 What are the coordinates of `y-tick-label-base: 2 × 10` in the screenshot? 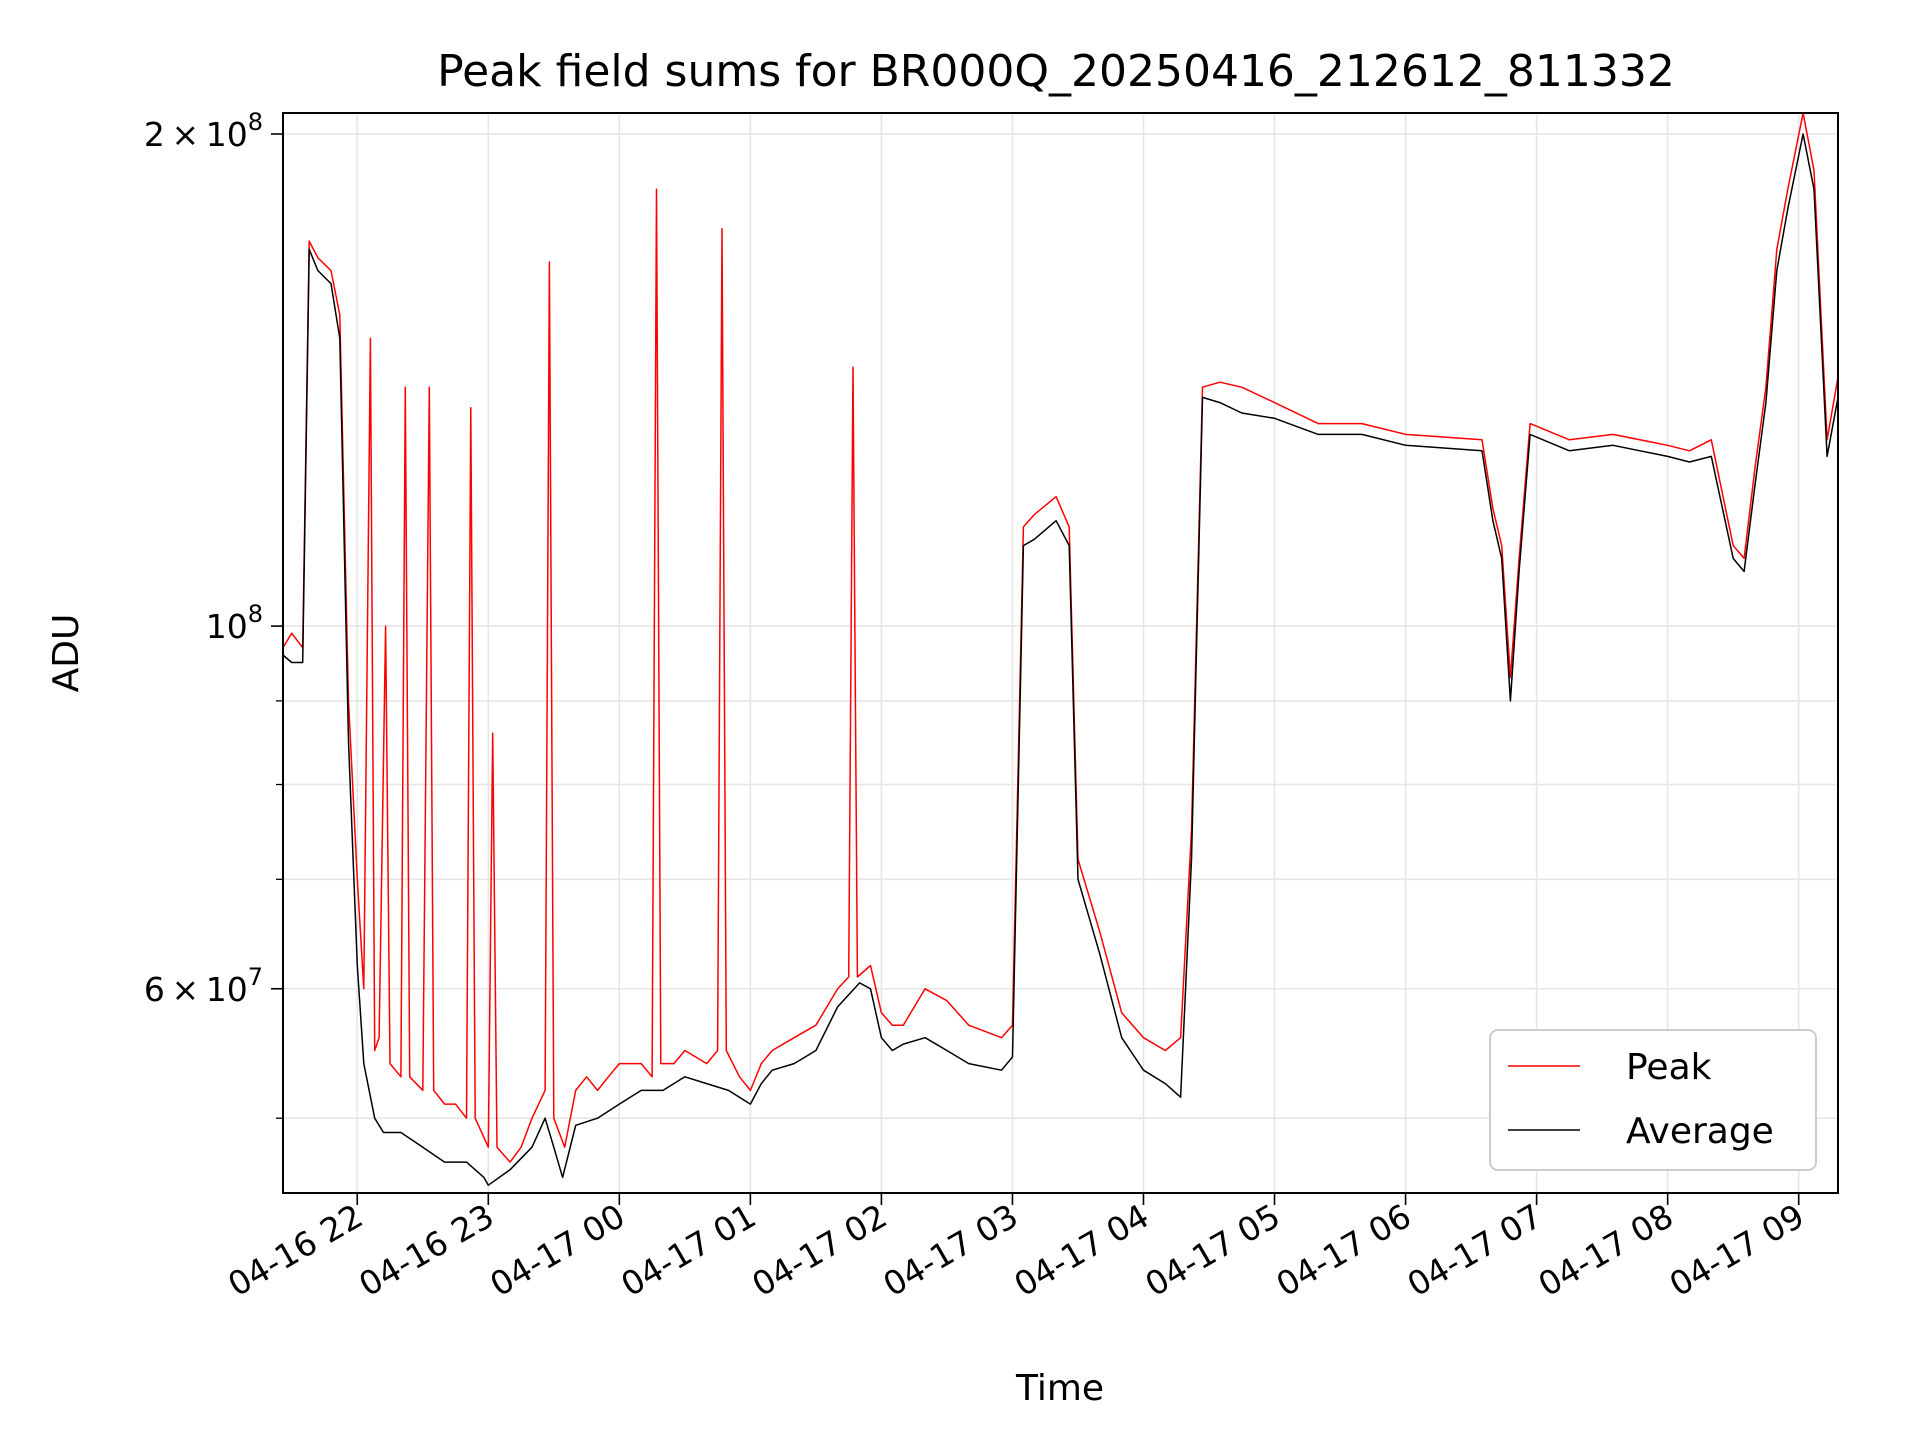 It's located at (196, 134).